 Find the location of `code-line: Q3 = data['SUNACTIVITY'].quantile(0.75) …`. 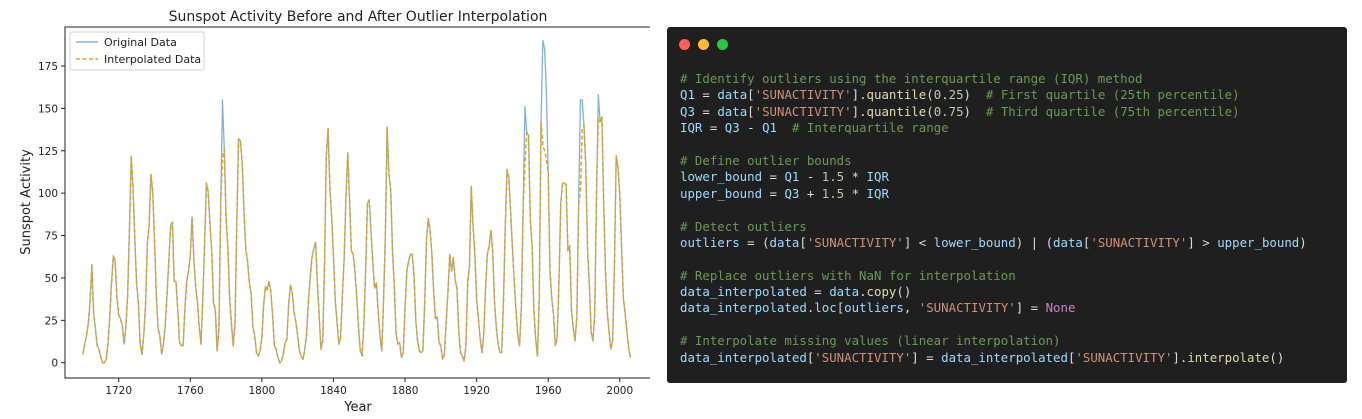

code-line: Q3 = data['SUNACTIVITY'].quantile(0.75) … is located at coordinates (993, 112).